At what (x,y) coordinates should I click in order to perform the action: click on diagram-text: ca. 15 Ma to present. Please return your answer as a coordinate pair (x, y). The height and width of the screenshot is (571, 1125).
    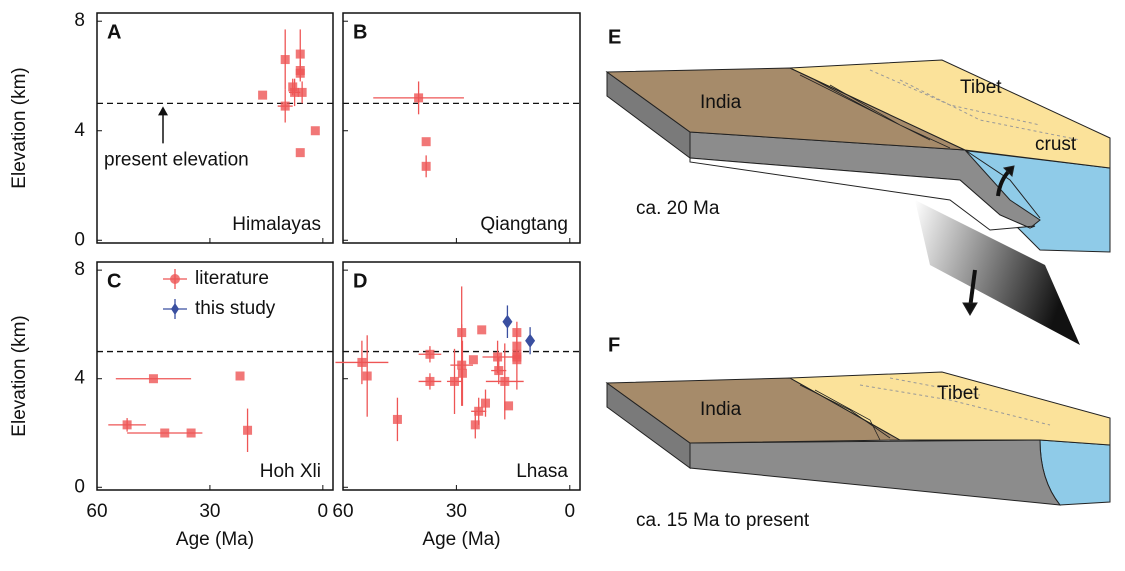
    Looking at the image, I should click on (723, 520).